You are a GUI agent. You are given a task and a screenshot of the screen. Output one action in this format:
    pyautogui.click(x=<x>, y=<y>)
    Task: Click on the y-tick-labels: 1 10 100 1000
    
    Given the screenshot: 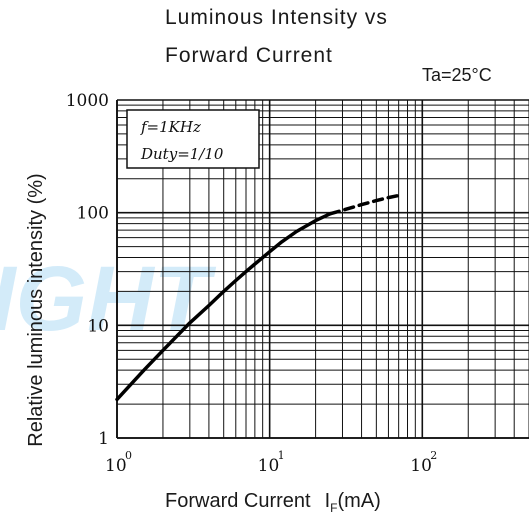 What is the action you would take?
    pyautogui.click(x=87, y=270)
    